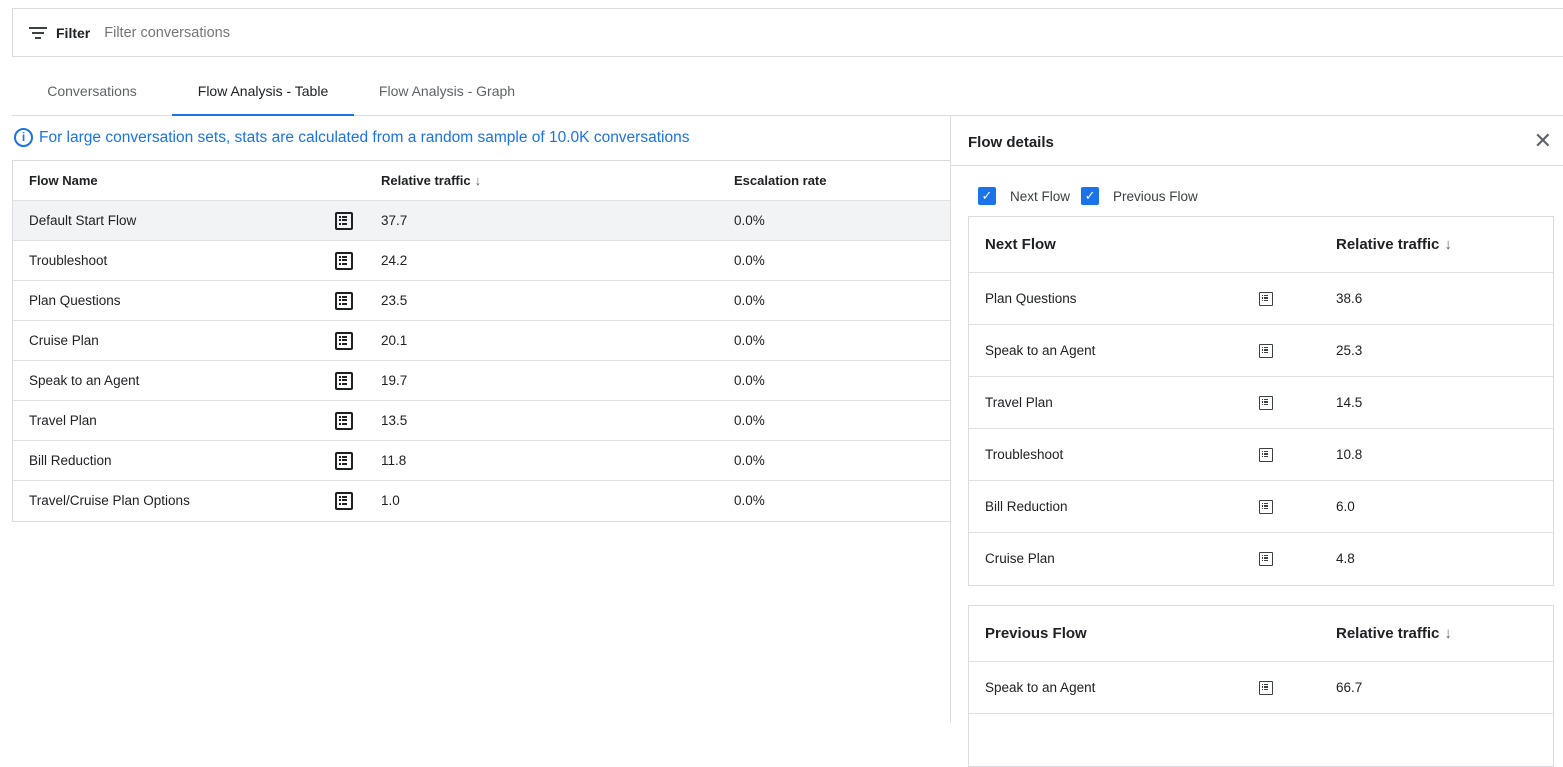 The height and width of the screenshot is (767, 1563). What do you see at coordinates (109, 500) in the screenshot?
I see `flow-name: Travel/Cruise Plan Options` at bounding box center [109, 500].